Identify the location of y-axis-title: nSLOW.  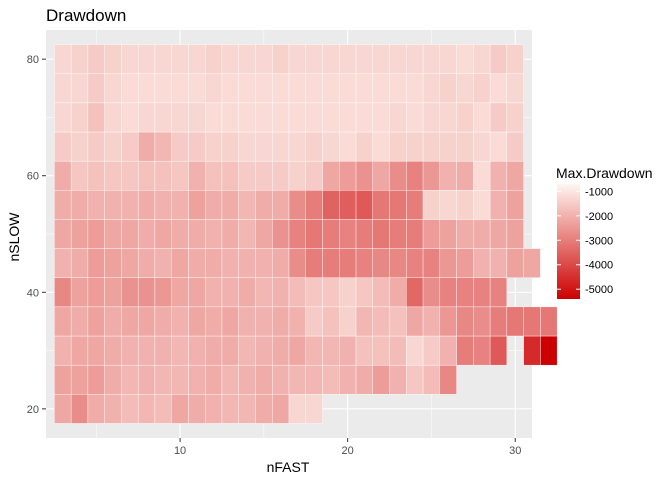
(14, 237).